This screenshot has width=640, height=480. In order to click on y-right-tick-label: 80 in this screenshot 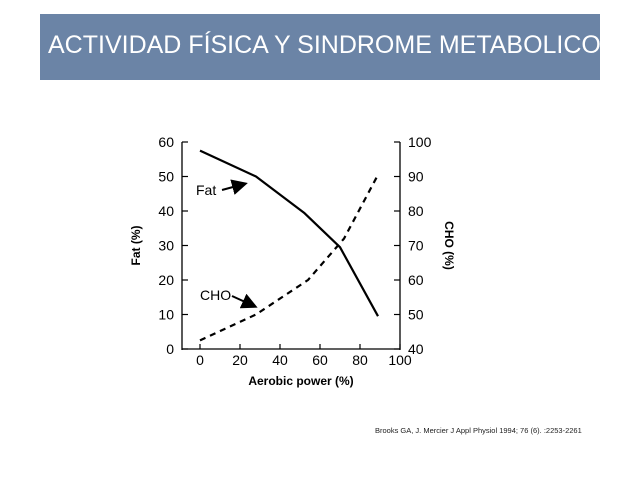, I will do `click(416, 211)`.